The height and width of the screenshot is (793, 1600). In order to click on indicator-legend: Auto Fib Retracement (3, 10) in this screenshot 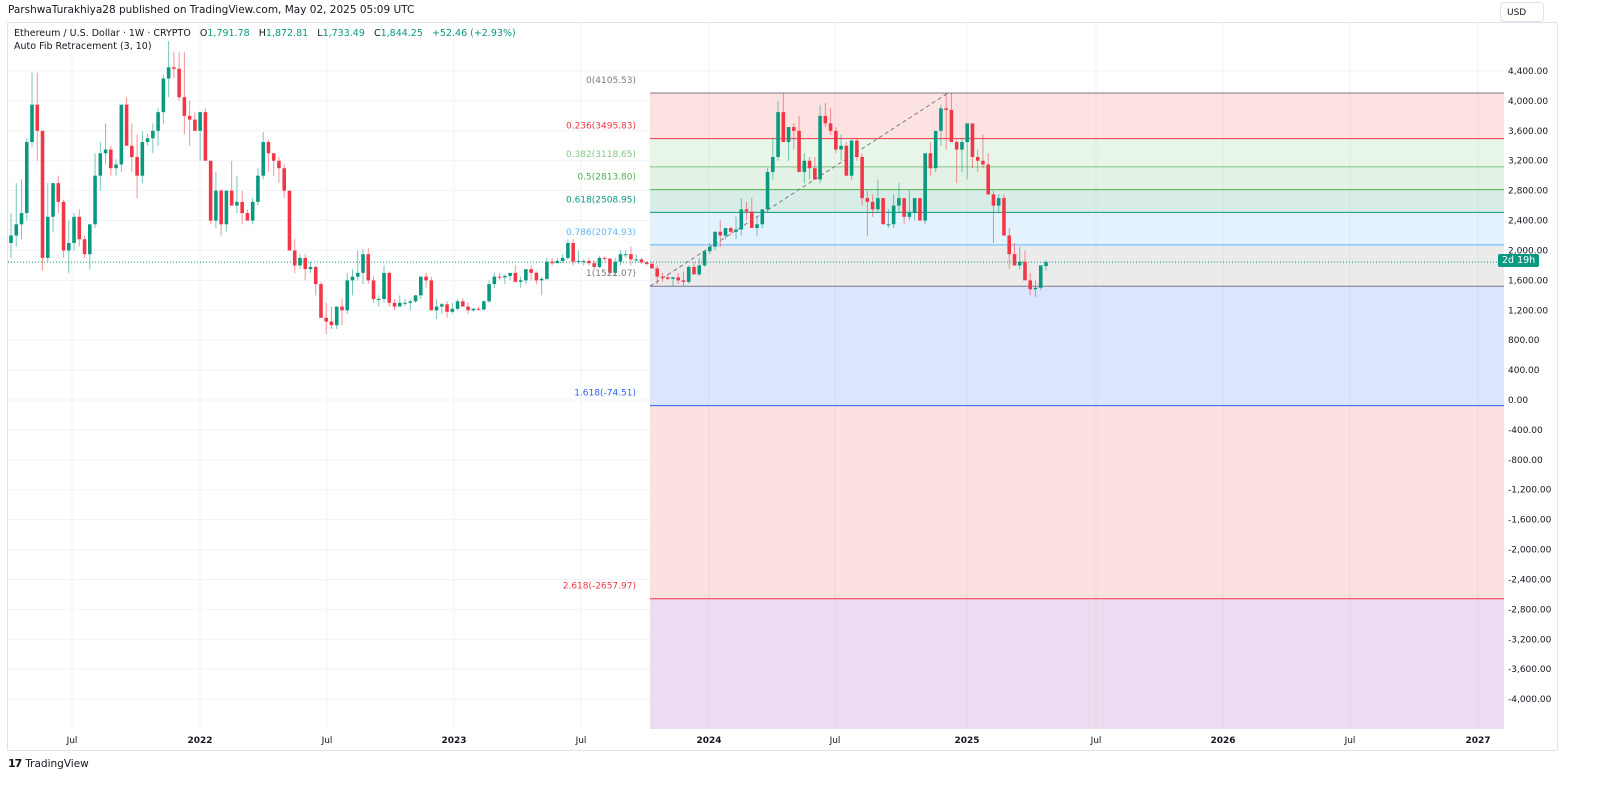, I will do `click(83, 46)`.